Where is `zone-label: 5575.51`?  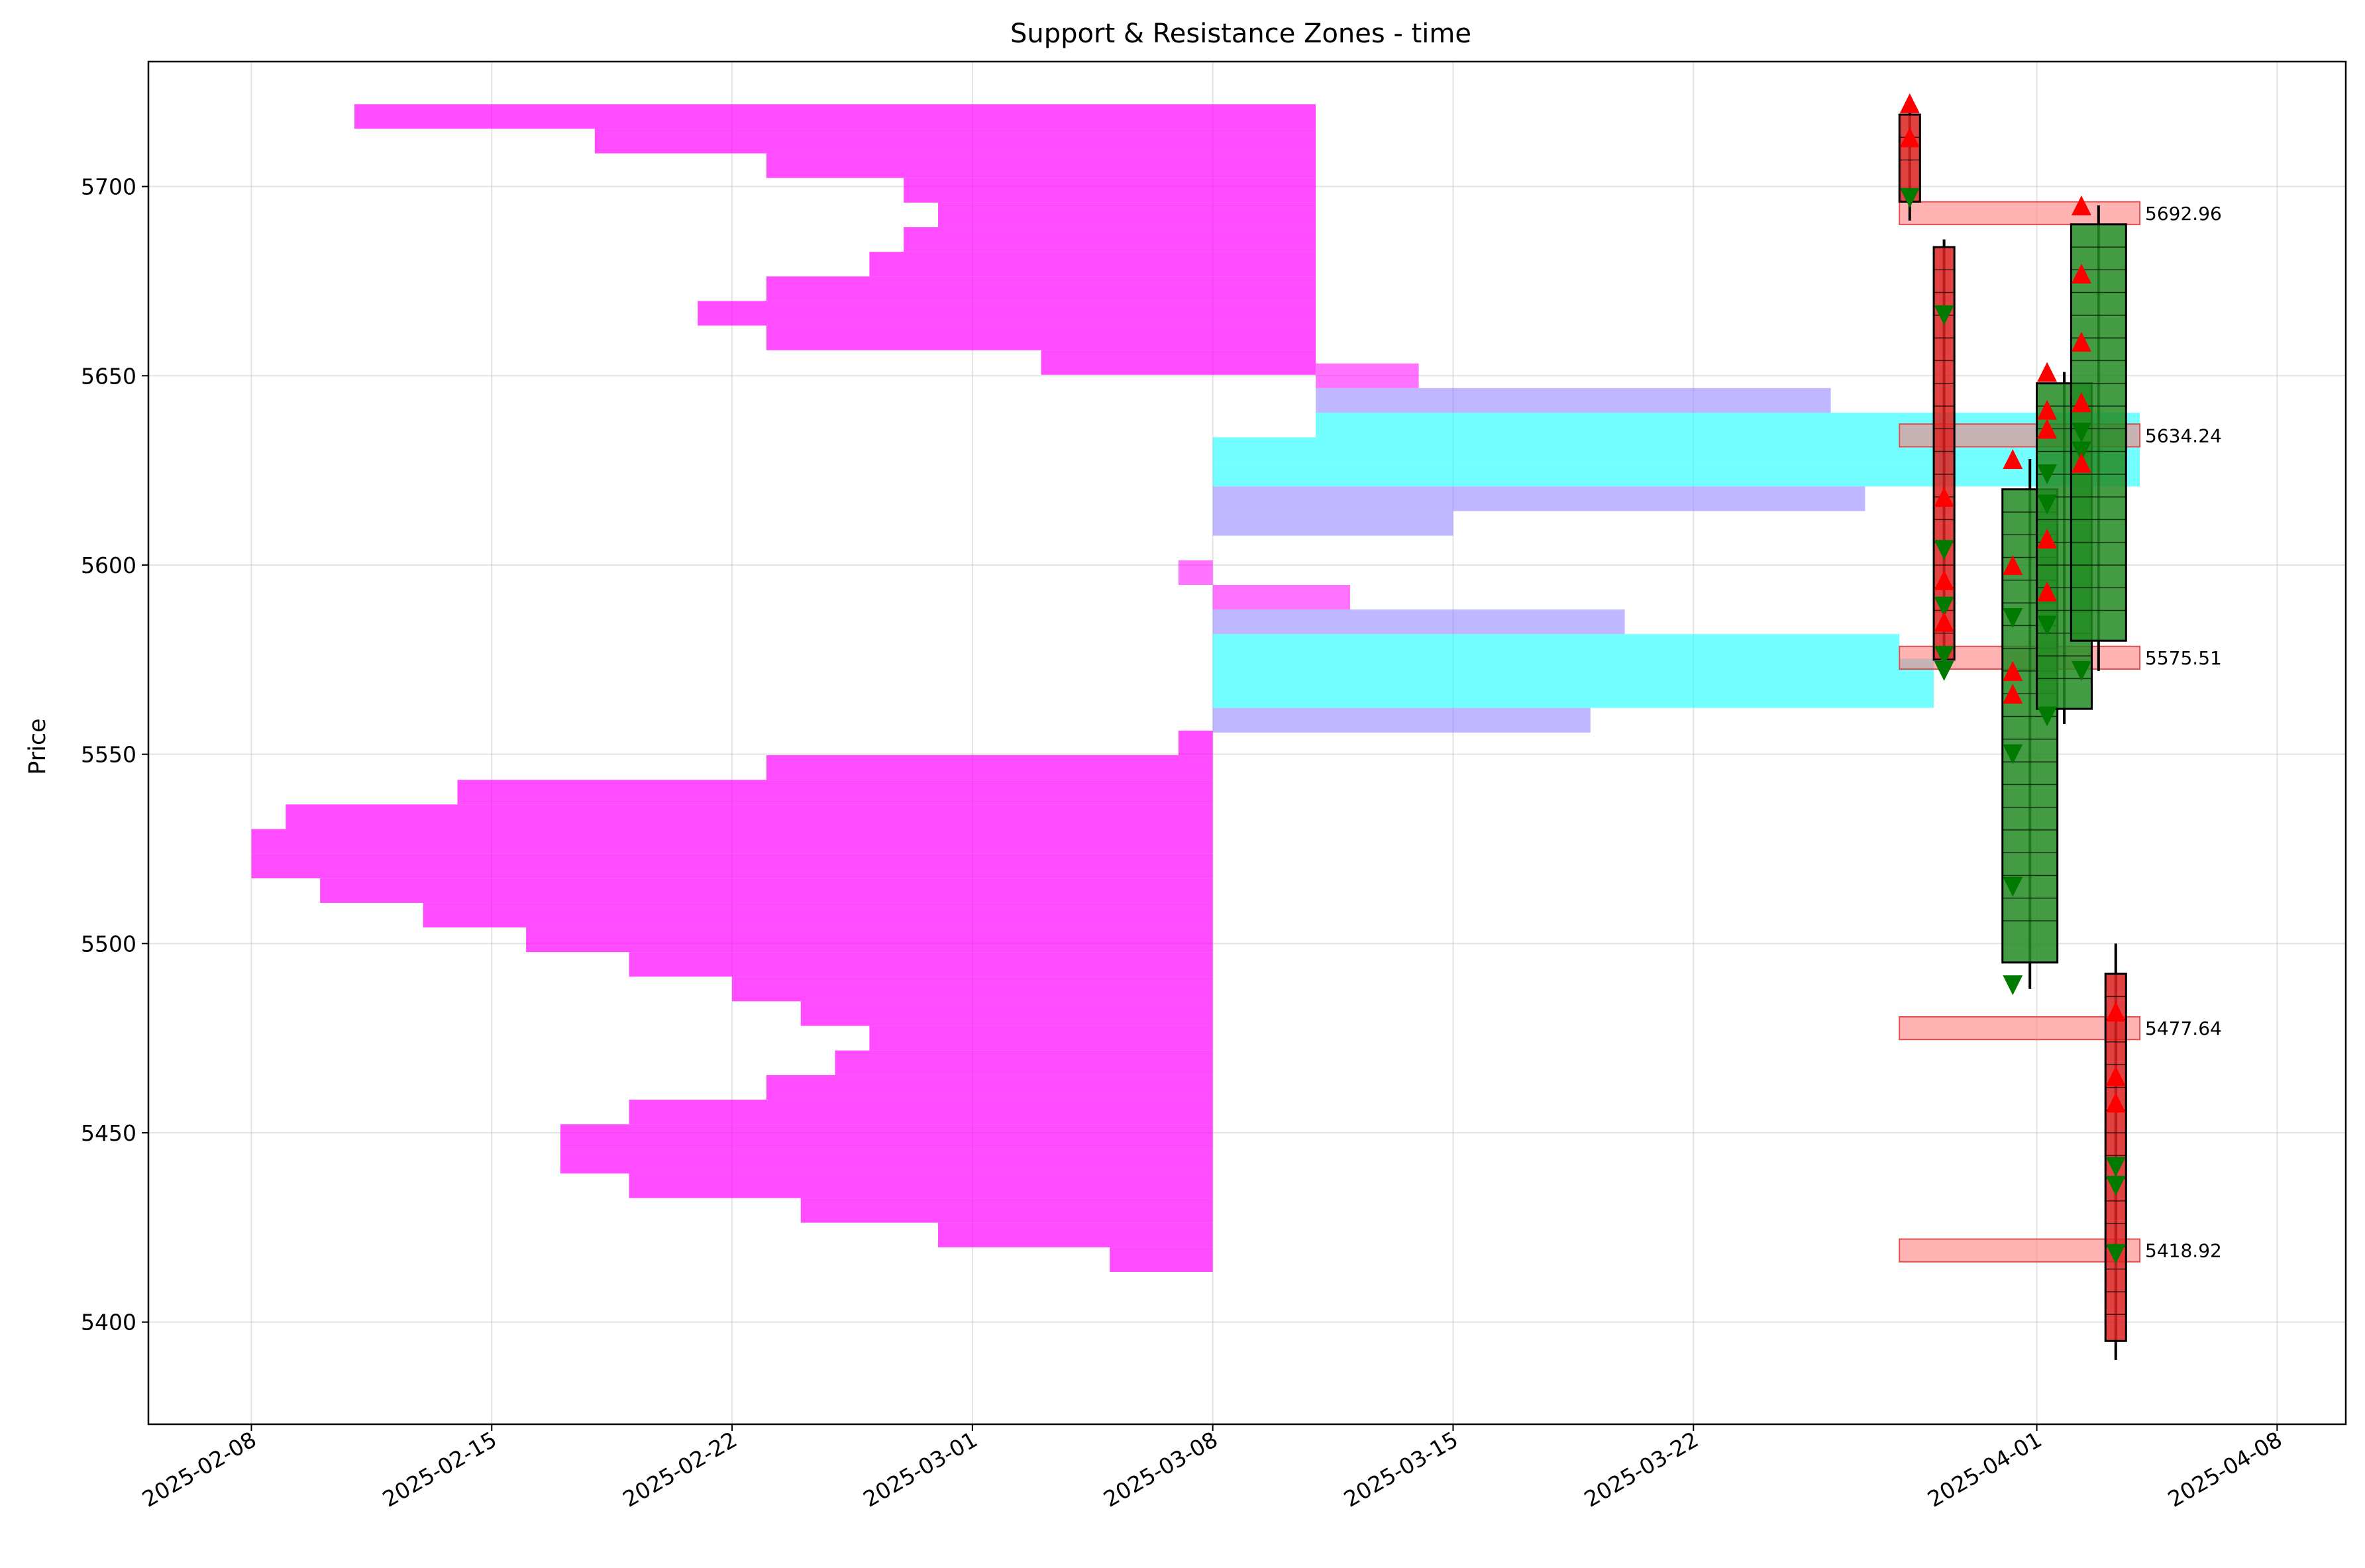
zone-label: 5575.51 is located at coordinates (2183, 658).